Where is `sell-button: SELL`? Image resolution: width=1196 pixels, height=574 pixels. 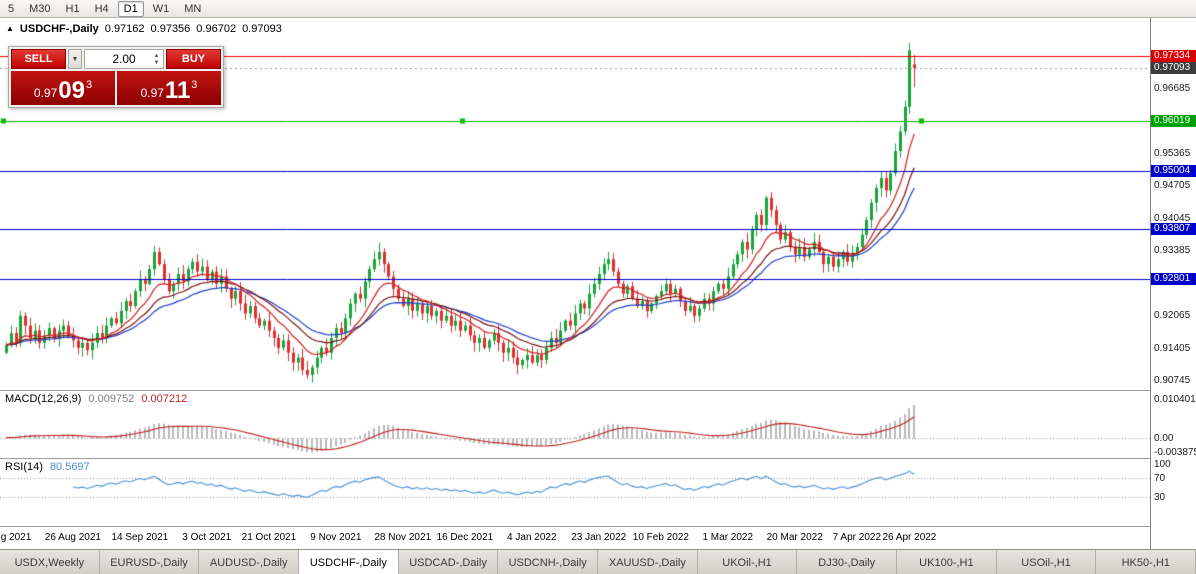
sell-button: SELL is located at coordinates (38, 59).